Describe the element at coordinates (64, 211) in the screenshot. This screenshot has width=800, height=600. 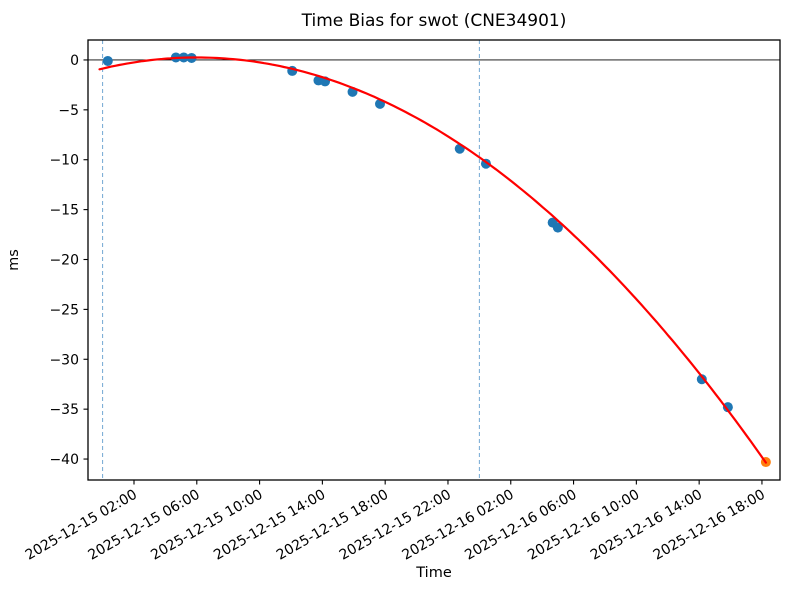
I see `y-tick-label: −15` at that location.